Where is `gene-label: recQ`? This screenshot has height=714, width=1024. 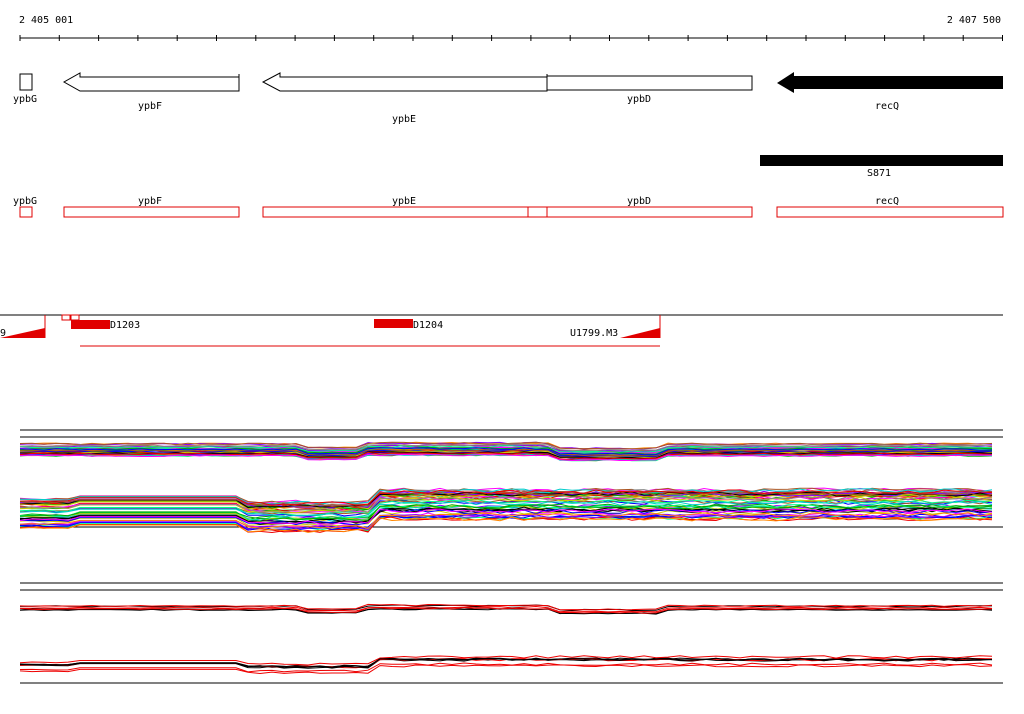
gene-label: recQ is located at coordinates (887, 106).